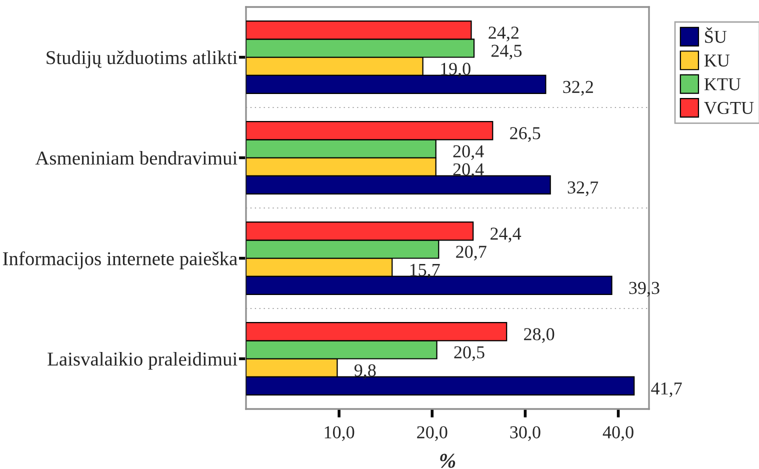 The width and height of the screenshot is (759, 469). Describe the element at coordinates (339, 433) in the screenshot. I see `x-tick-label: 10,0` at that location.